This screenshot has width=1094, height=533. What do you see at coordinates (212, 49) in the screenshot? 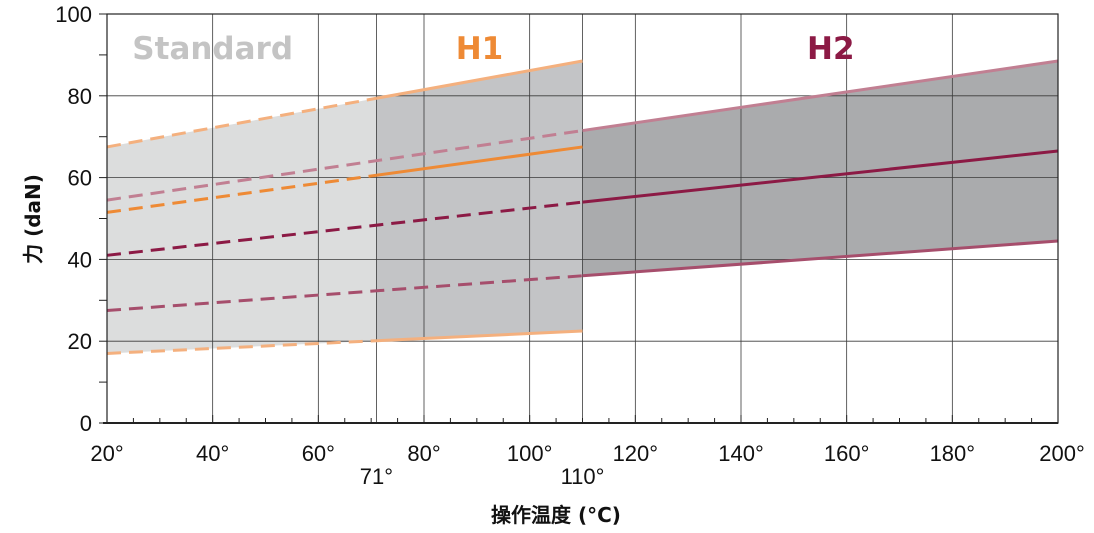
I see `band-label-standard: Standard` at bounding box center [212, 49].